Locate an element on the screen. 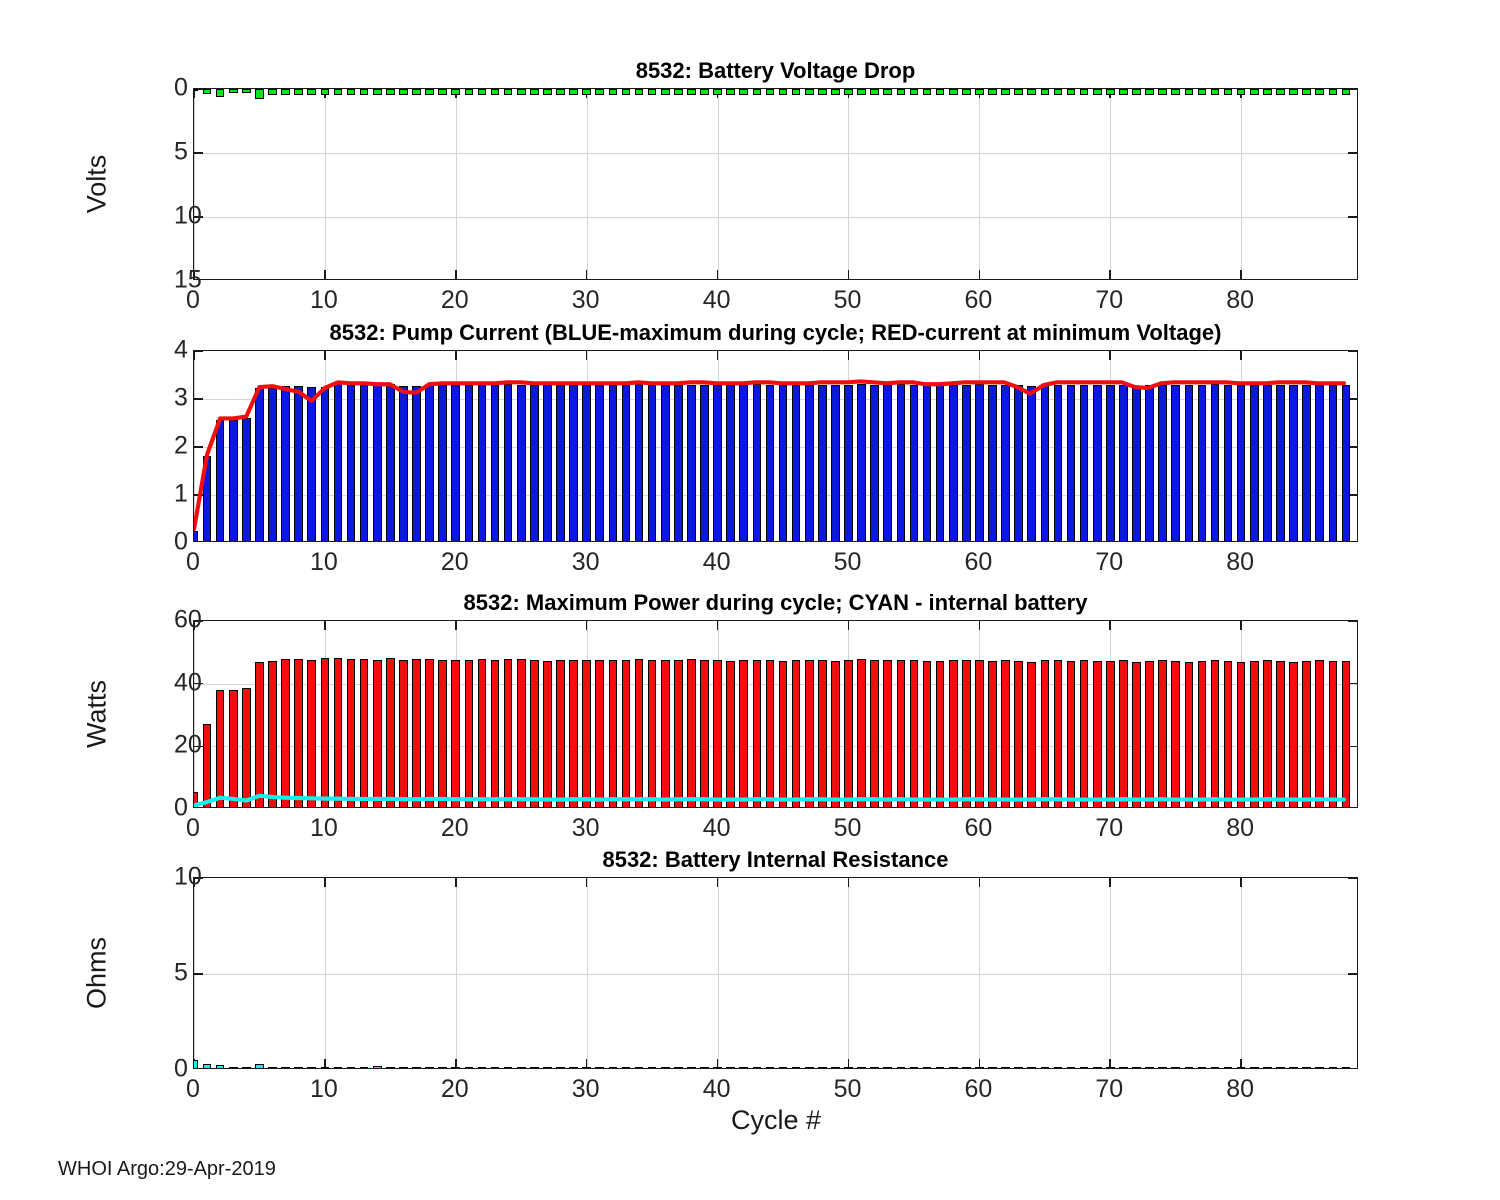  x-tick-label: 20 is located at coordinates (454, 562).